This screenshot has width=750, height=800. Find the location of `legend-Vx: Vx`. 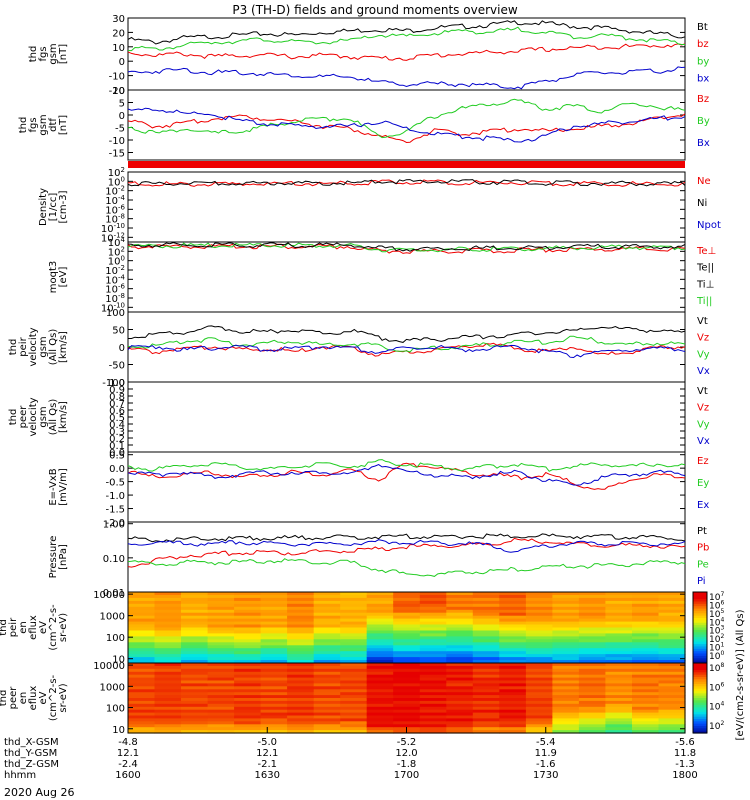

legend-Vx: Vx is located at coordinates (703, 371).